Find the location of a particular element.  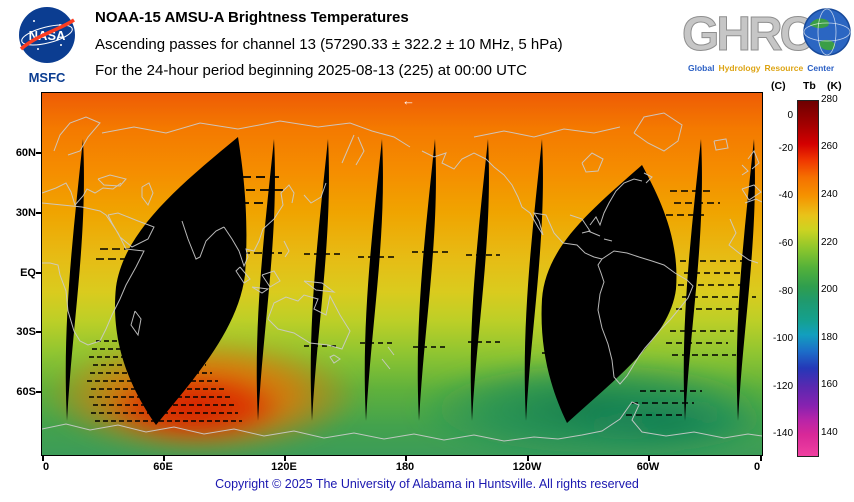

kelvin-tick-label: 200 is located at coordinates (829, 289).